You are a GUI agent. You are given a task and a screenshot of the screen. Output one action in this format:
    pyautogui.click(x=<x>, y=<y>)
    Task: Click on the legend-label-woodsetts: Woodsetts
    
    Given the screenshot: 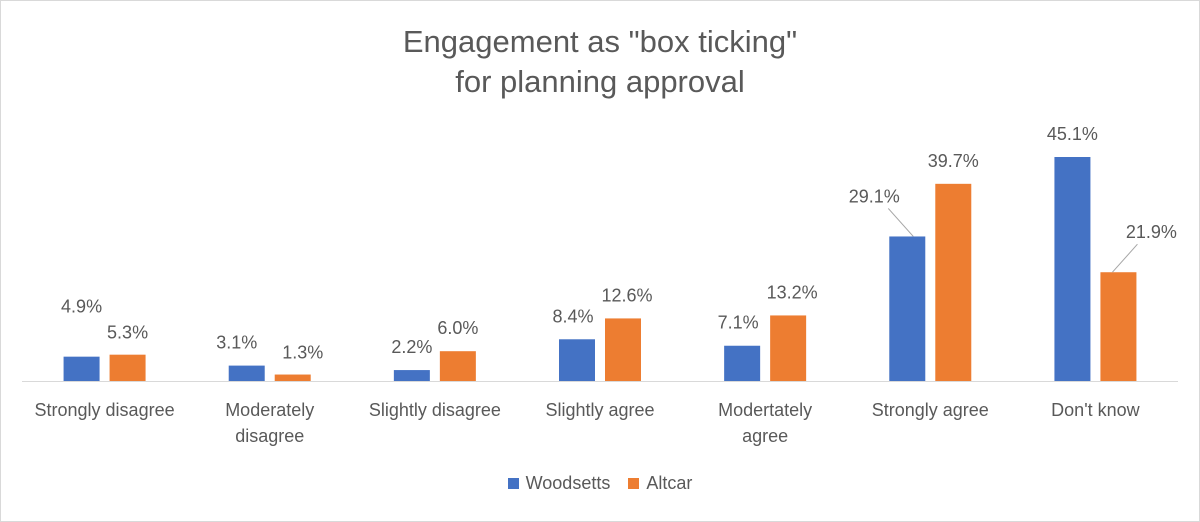 What is the action you would take?
    pyautogui.click(x=568, y=483)
    